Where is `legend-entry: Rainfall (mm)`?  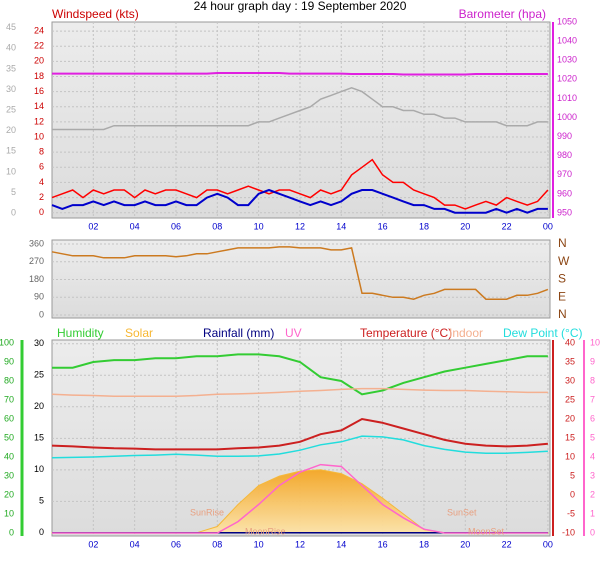
legend-entry: Rainfall (mm) is located at coordinates (238, 333).